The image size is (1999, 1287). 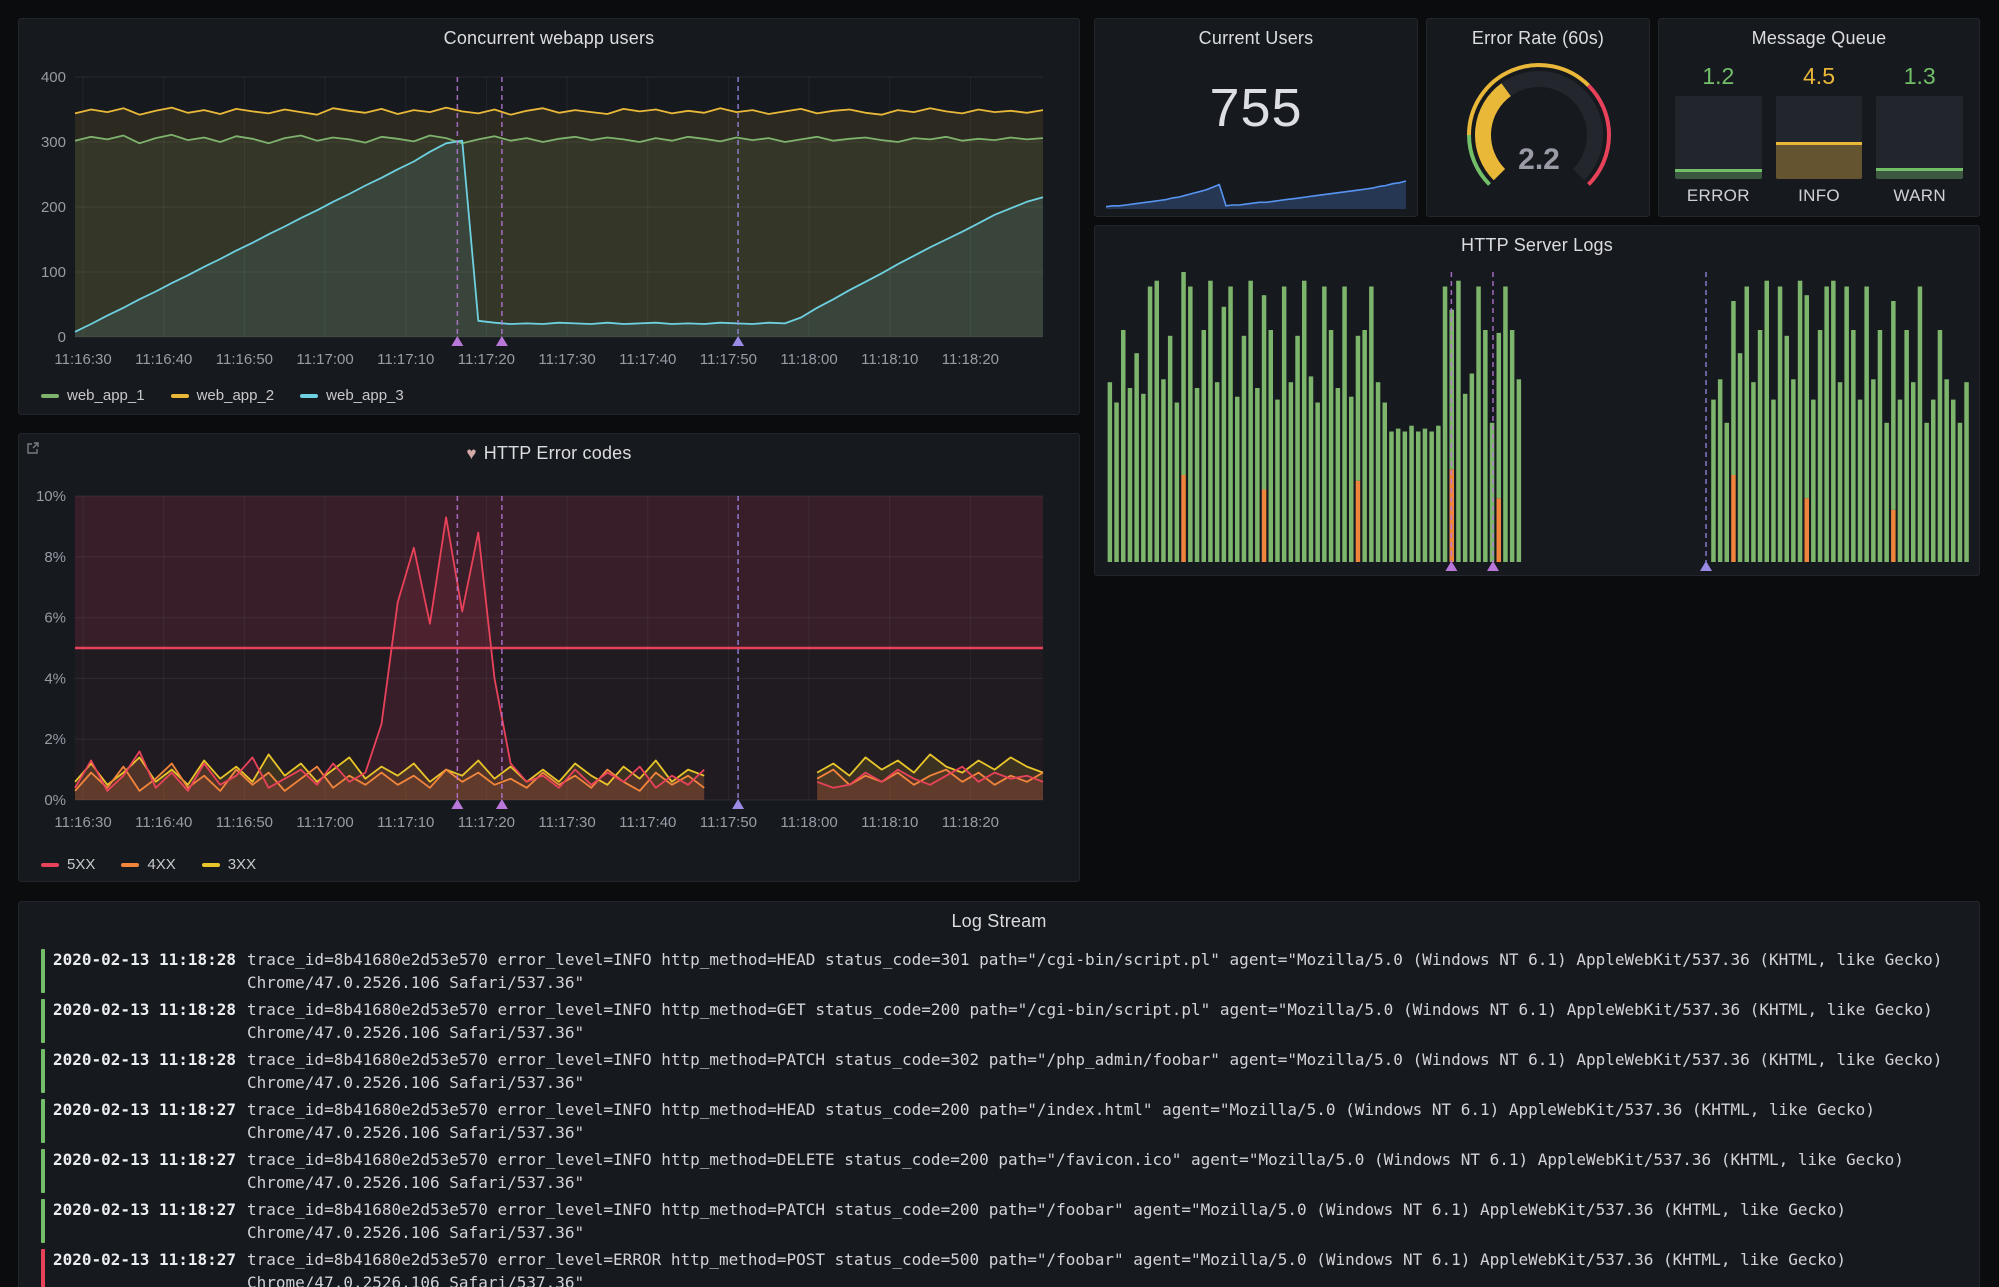 What do you see at coordinates (1256, 108) in the screenshot?
I see `current-users-value: 755` at bounding box center [1256, 108].